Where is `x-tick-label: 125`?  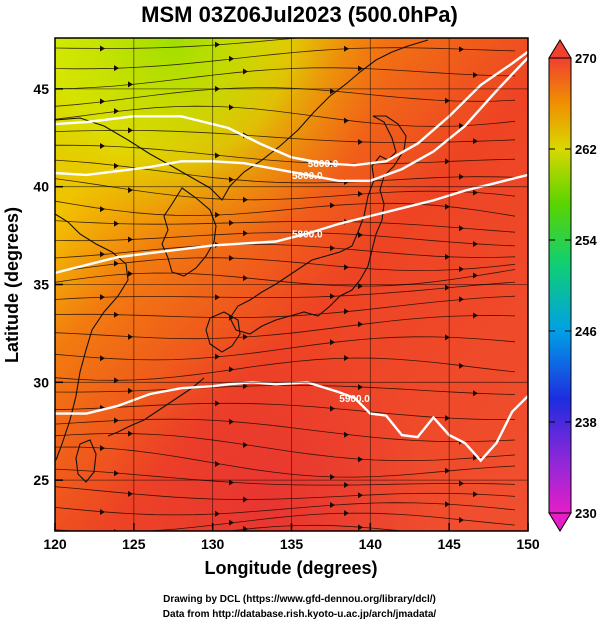 x-tick-label: 125 is located at coordinates (134, 544).